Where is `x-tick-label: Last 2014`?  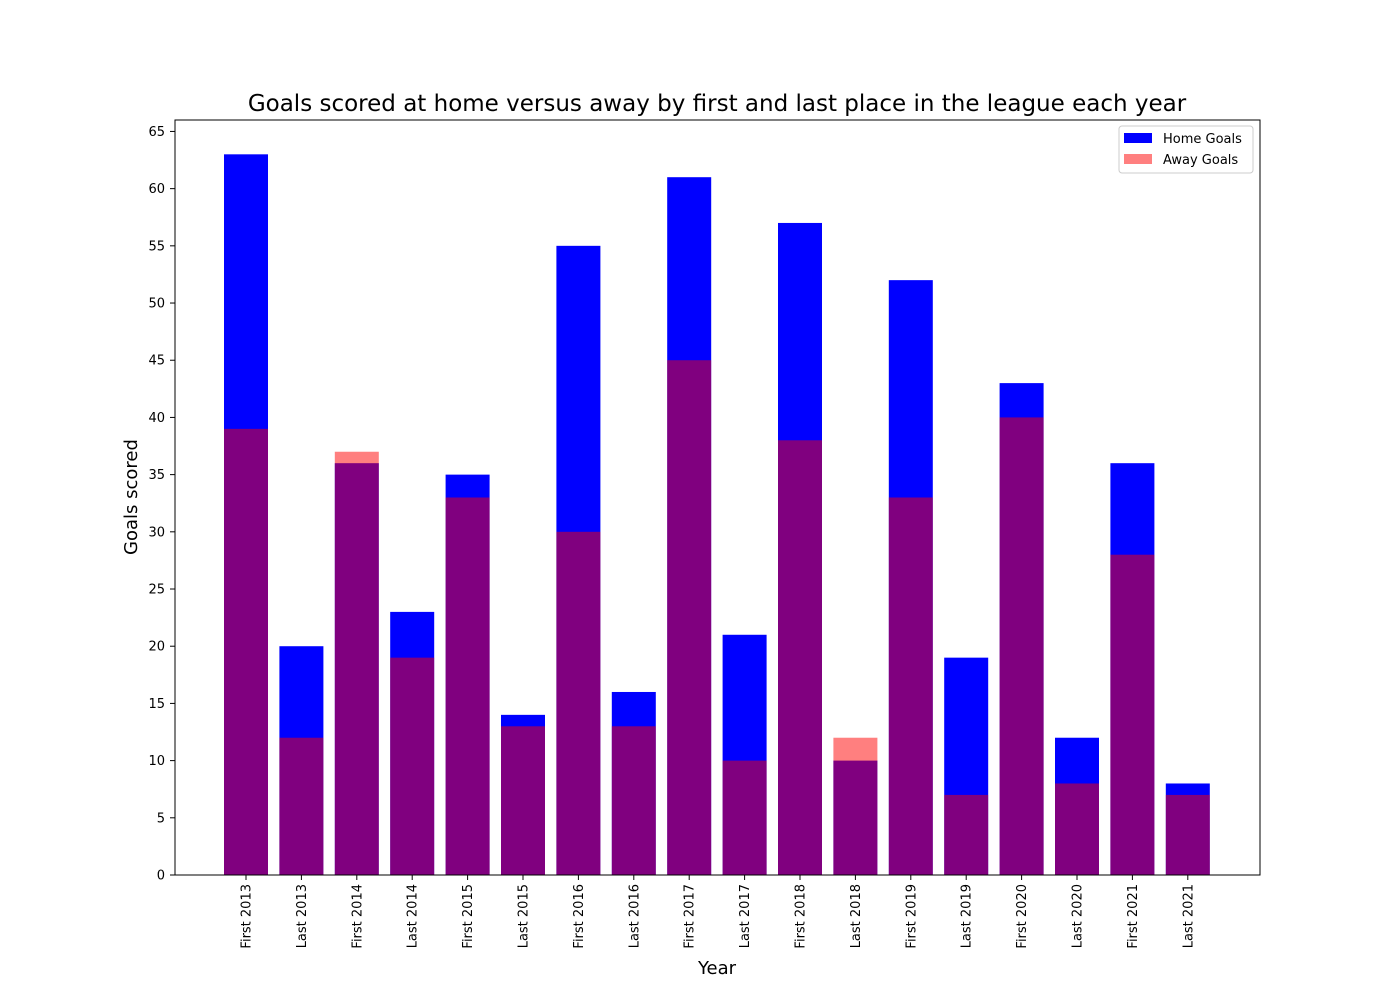 x-tick-label: Last 2014 is located at coordinates (413, 916).